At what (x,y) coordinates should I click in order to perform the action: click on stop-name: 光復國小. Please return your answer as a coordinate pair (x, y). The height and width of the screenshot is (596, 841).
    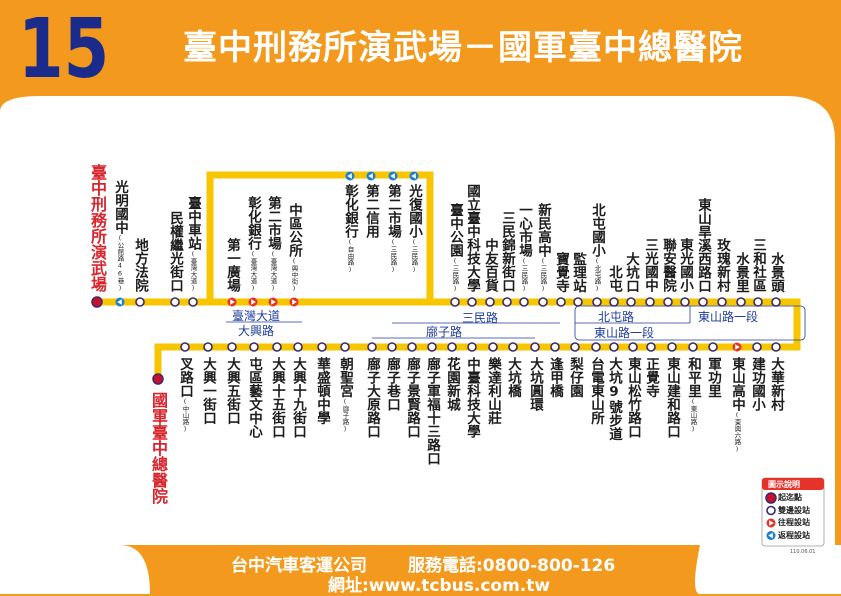
    Looking at the image, I should click on (414, 211).